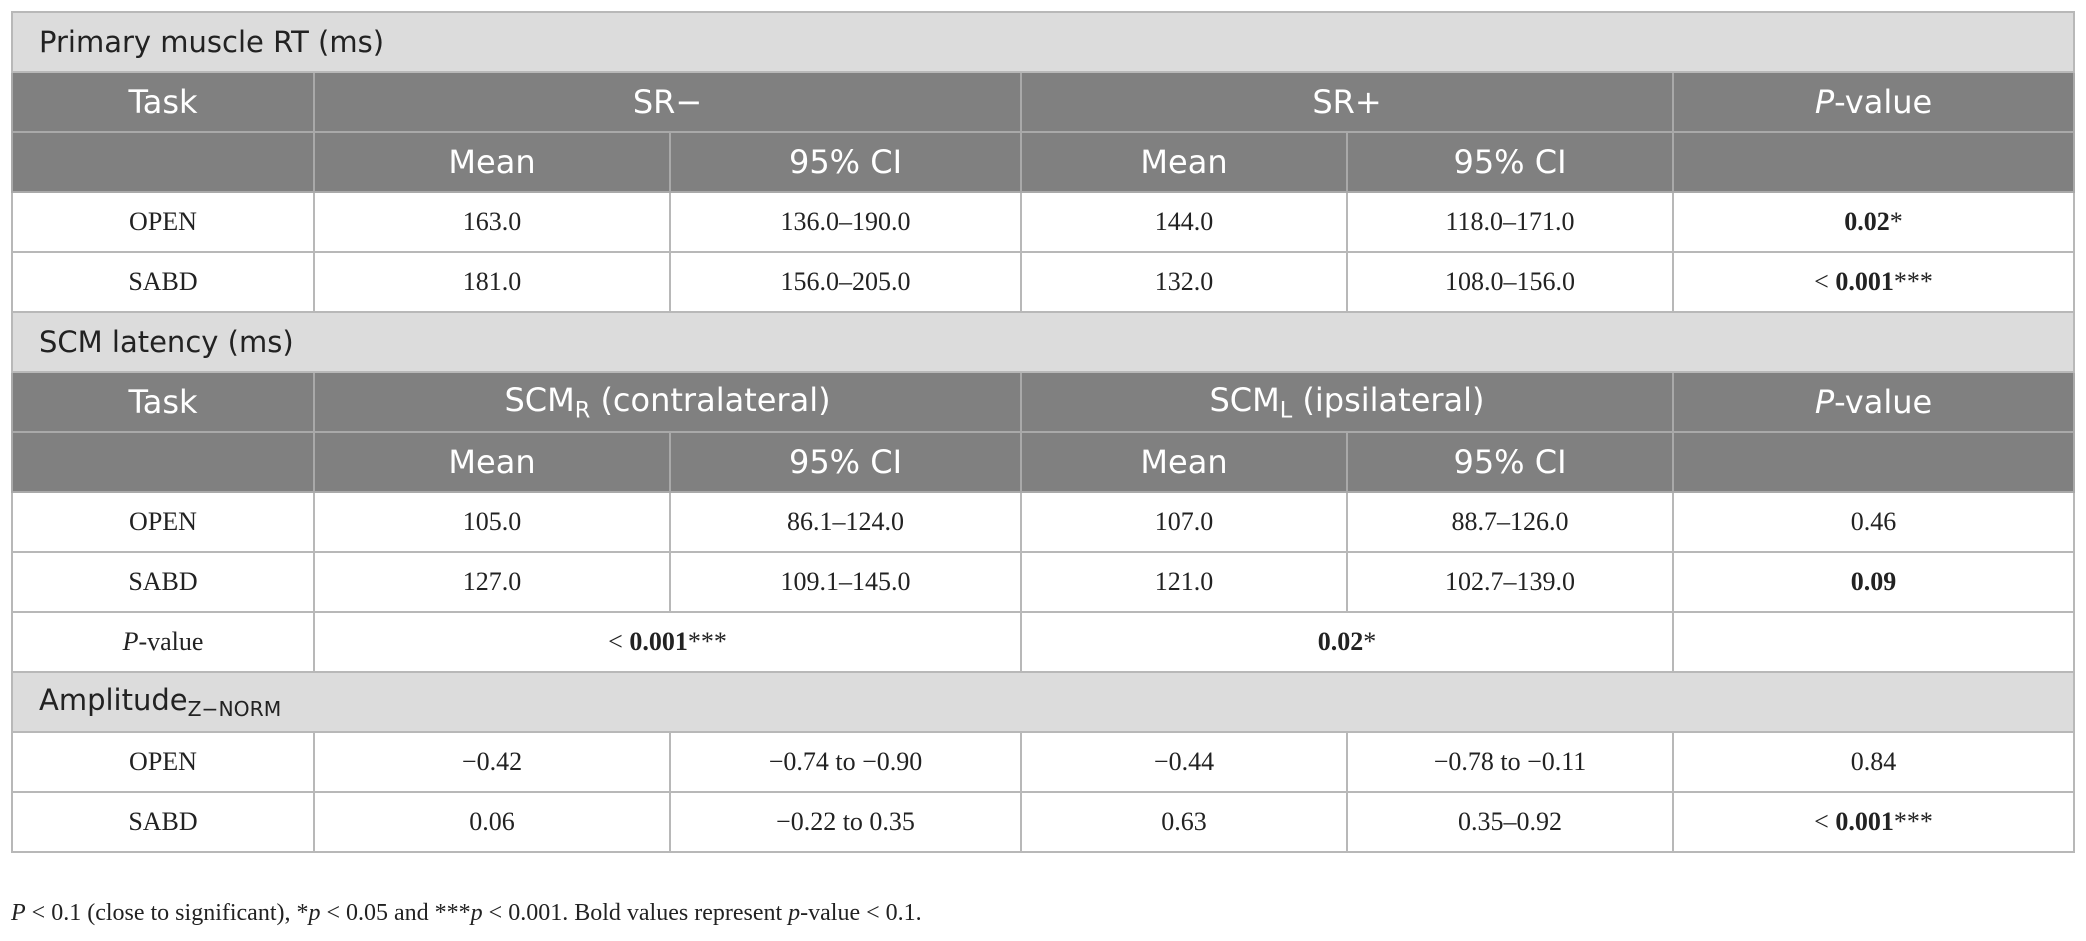 This screenshot has height=941, width=2086. What do you see at coordinates (163, 642) in the screenshot?
I see `data-cell: P-value` at bounding box center [163, 642].